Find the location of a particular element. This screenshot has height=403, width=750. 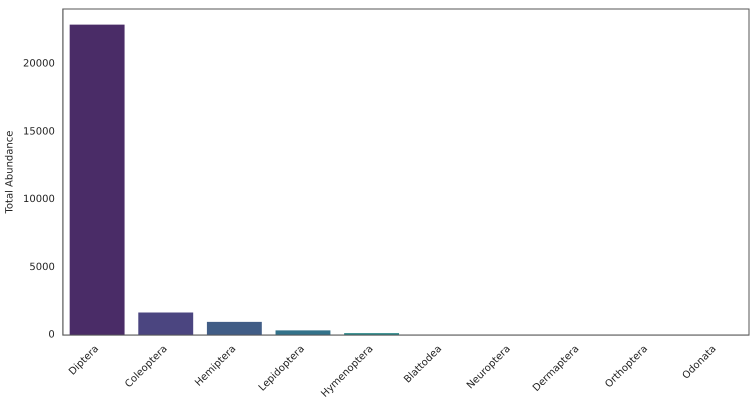

y-tick-label: 5000 is located at coordinates (42, 267).